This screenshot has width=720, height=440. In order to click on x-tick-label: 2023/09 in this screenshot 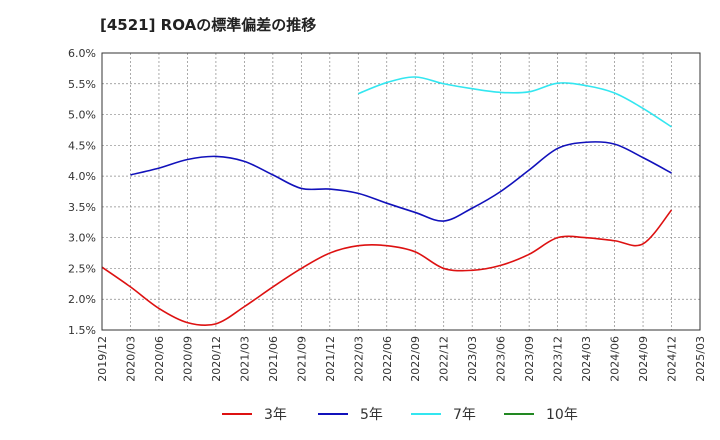, I will do `click(529, 359)`.